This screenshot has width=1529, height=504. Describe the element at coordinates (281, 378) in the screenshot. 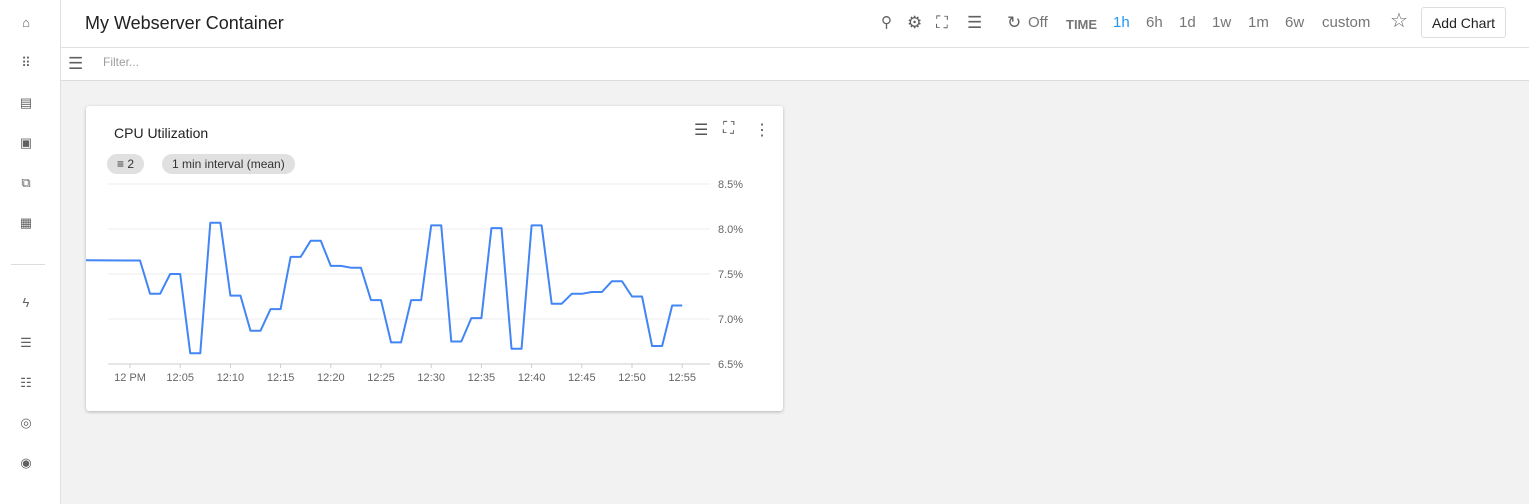

I see `x-tick-label: 12:15` at that location.